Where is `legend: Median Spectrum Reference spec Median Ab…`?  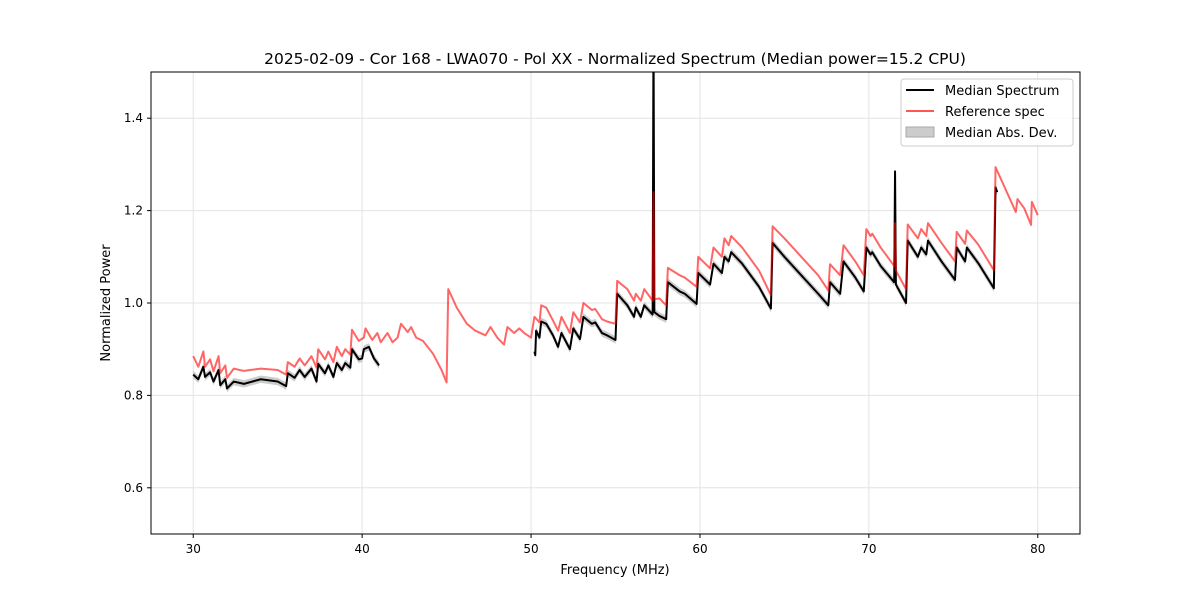
legend: Median Spectrum Reference spec Median Ab… is located at coordinates (987, 112).